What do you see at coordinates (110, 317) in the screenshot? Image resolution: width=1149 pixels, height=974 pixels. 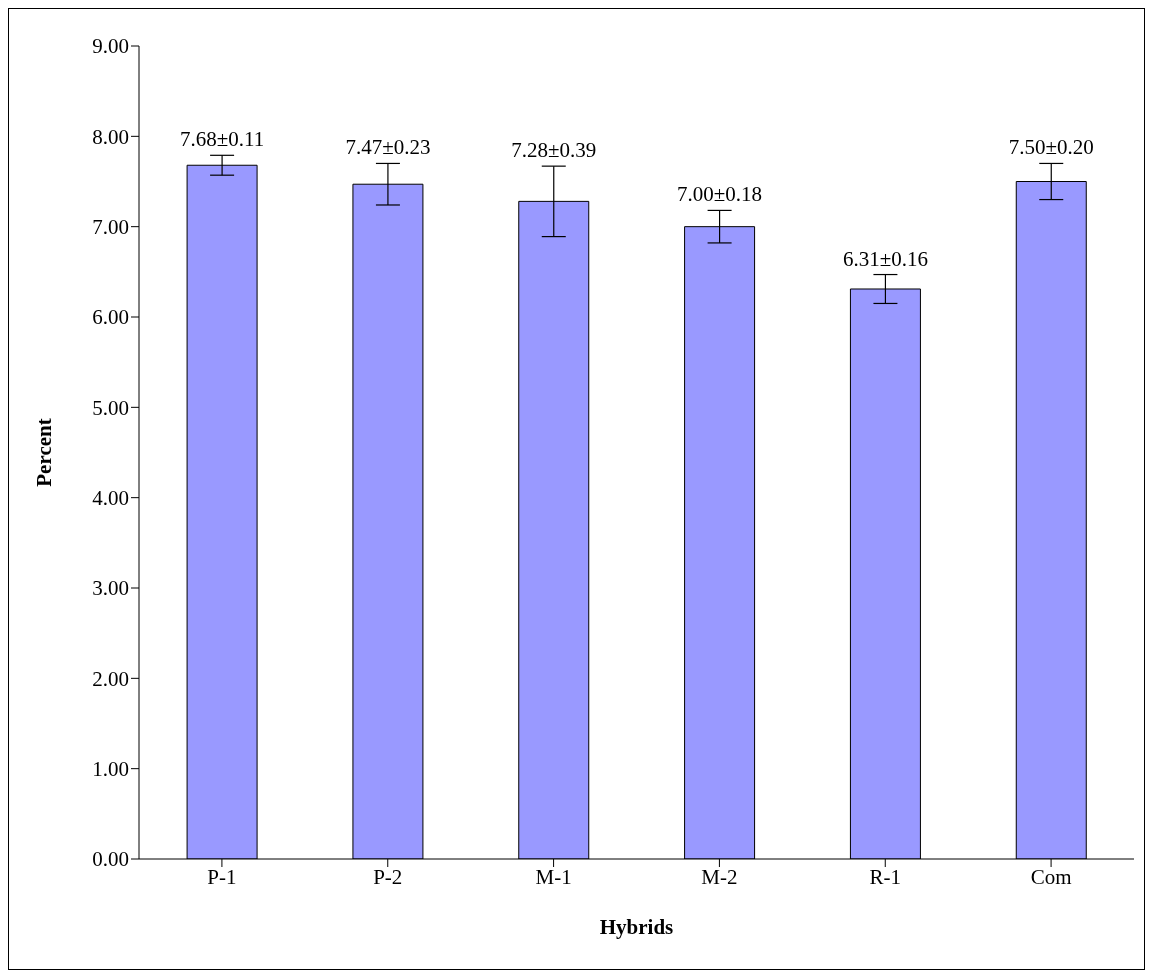 I see `y-tick-label: 6.00` at bounding box center [110, 317].